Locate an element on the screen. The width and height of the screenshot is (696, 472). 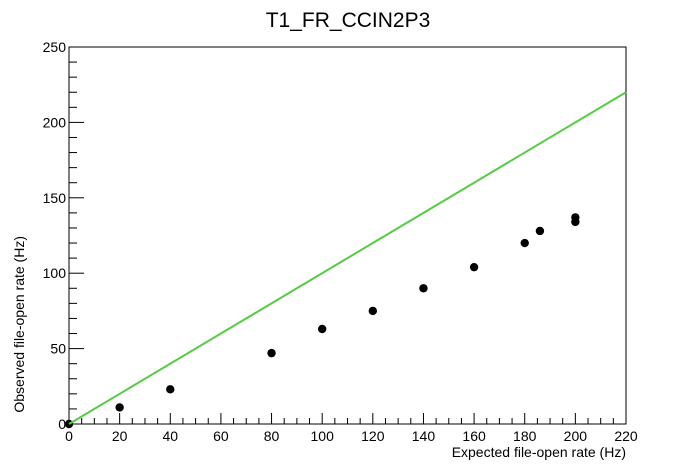
x-tick-label: 200 is located at coordinates (576, 436).